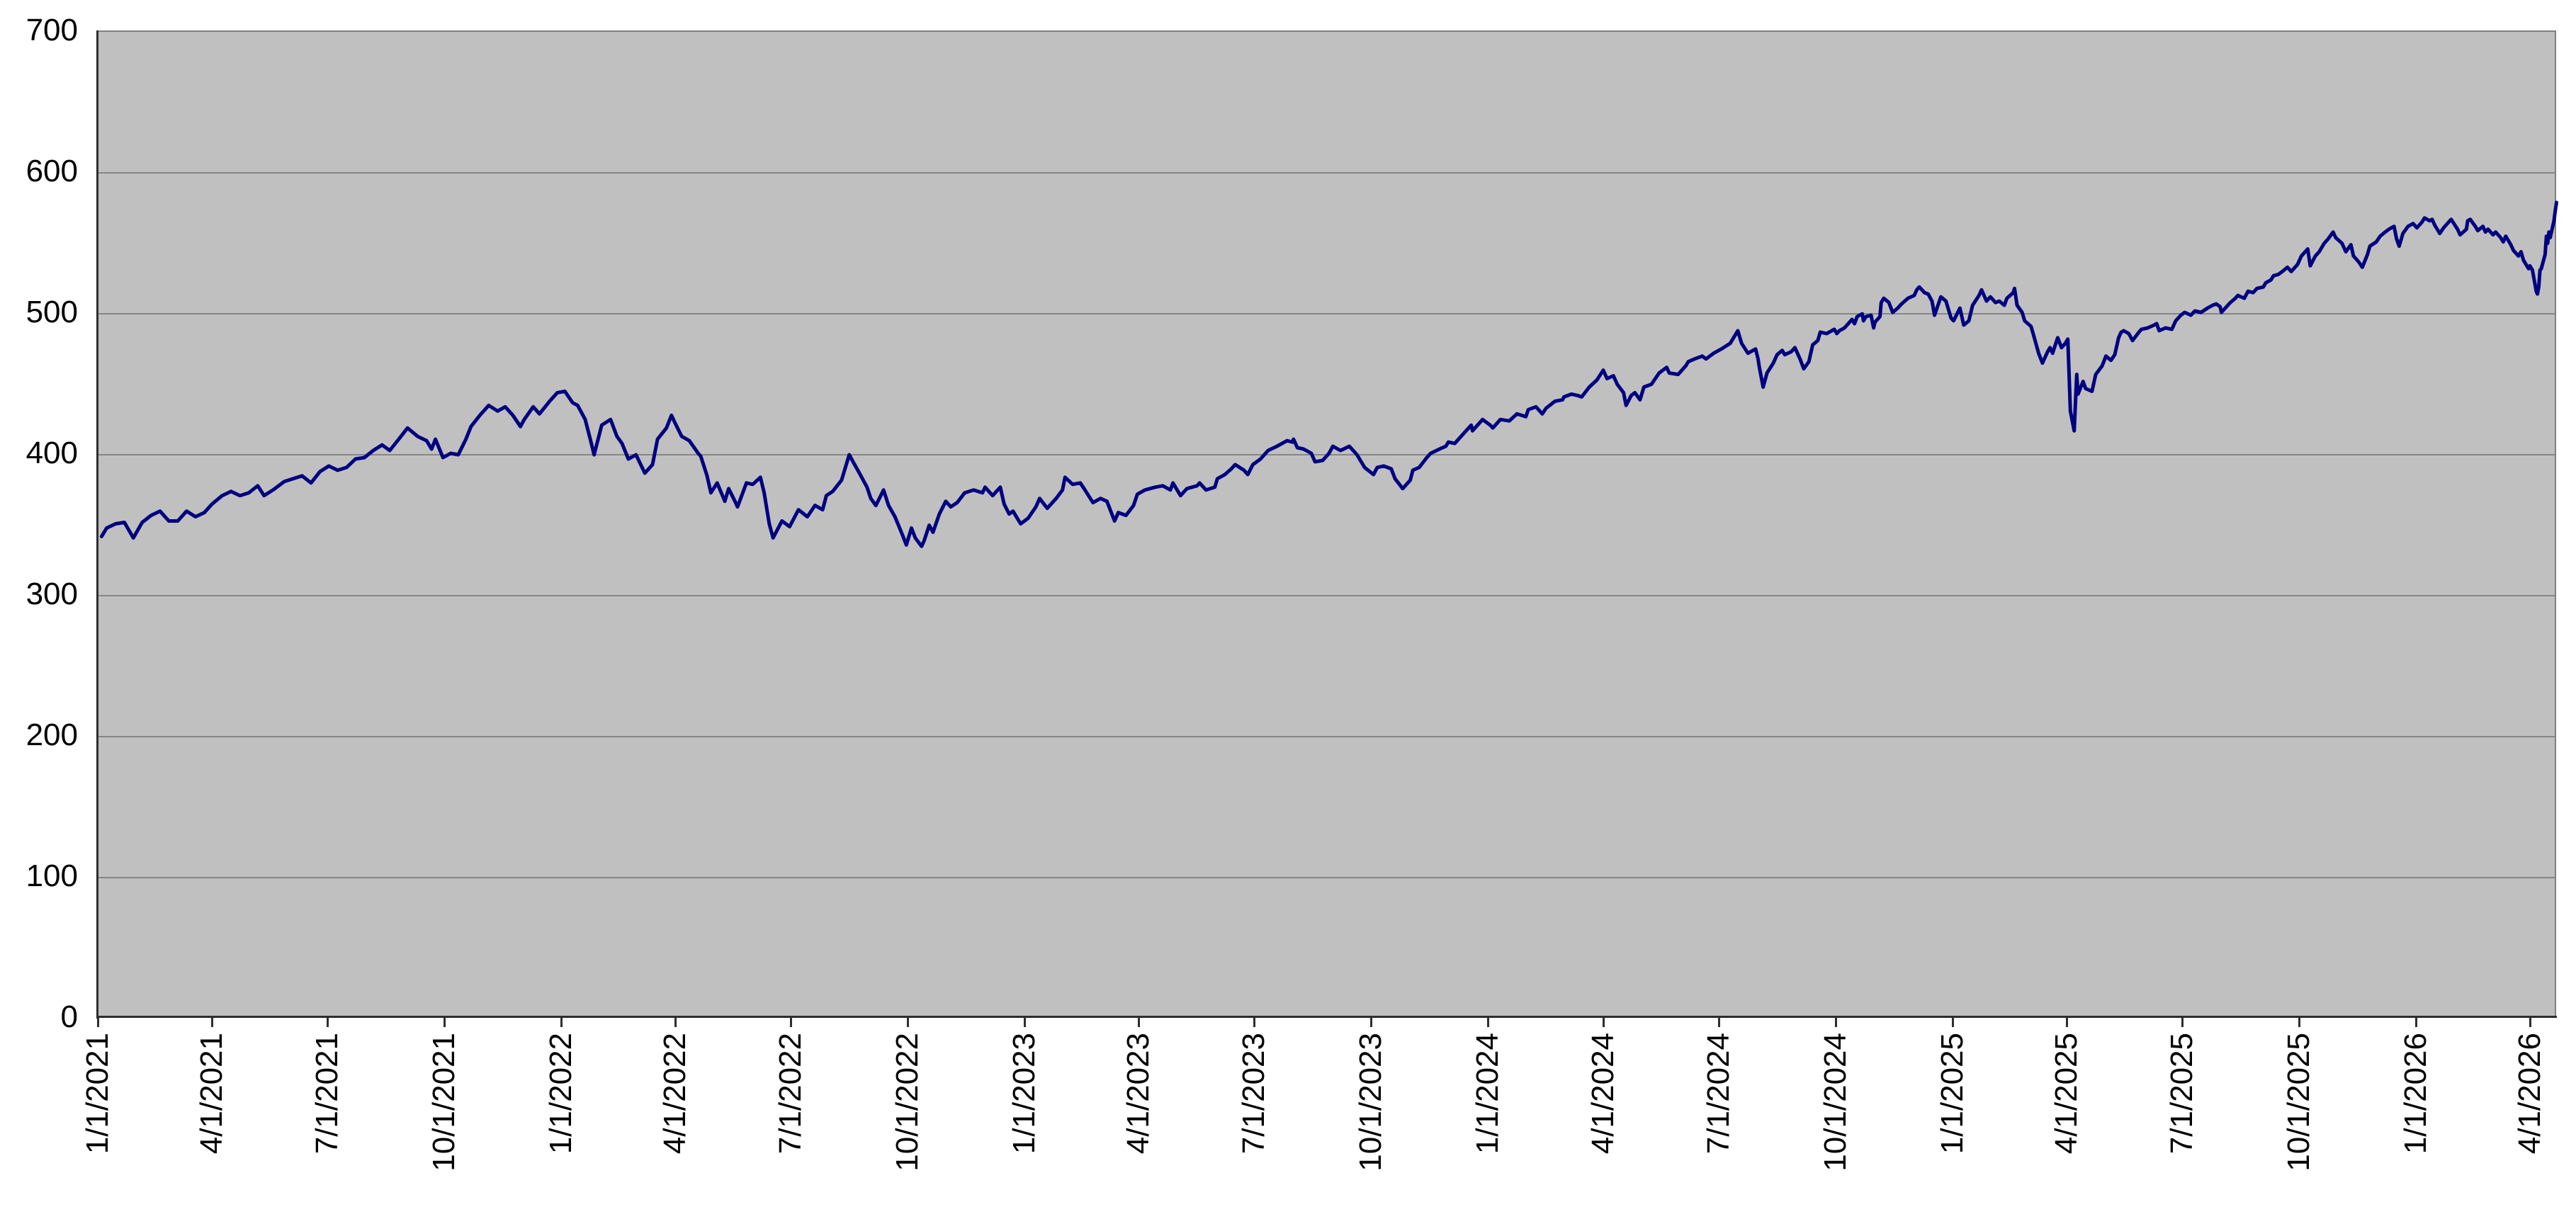  What do you see at coordinates (211, 1094) in the screenshot?
I see `x-axis-label-4-1-2021: 4/1/2021` at bounding box center [211, 1094].